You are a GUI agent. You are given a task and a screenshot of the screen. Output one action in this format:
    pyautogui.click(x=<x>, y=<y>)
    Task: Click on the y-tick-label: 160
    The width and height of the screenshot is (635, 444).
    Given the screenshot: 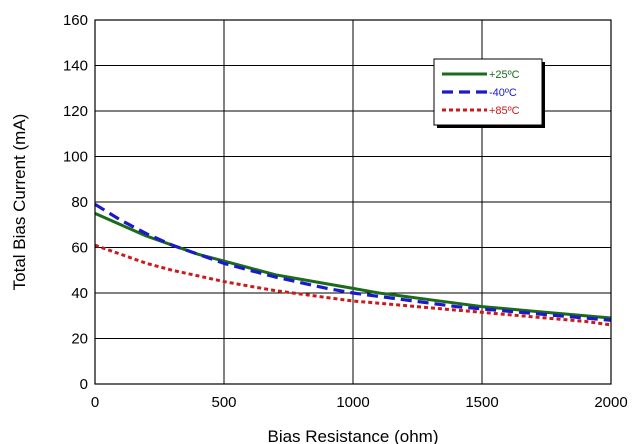 What is the action you would take?
    pyautogui.click(x=75, y=20)
    